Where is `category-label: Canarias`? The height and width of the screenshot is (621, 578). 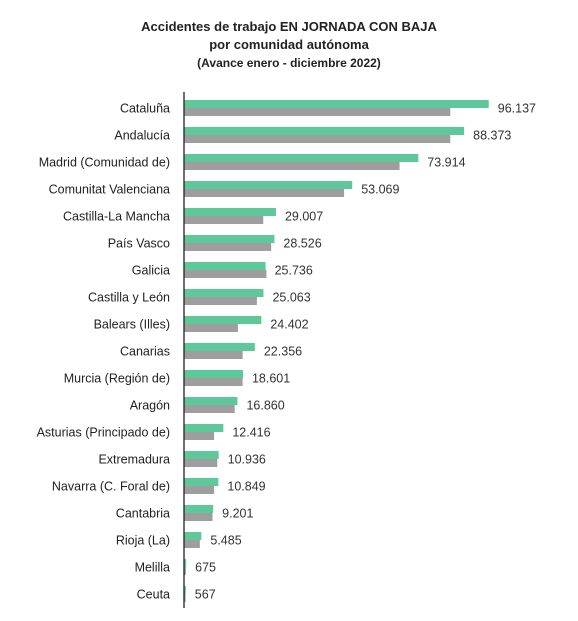
category-label: Canarias is located at coordinates (145, 352).